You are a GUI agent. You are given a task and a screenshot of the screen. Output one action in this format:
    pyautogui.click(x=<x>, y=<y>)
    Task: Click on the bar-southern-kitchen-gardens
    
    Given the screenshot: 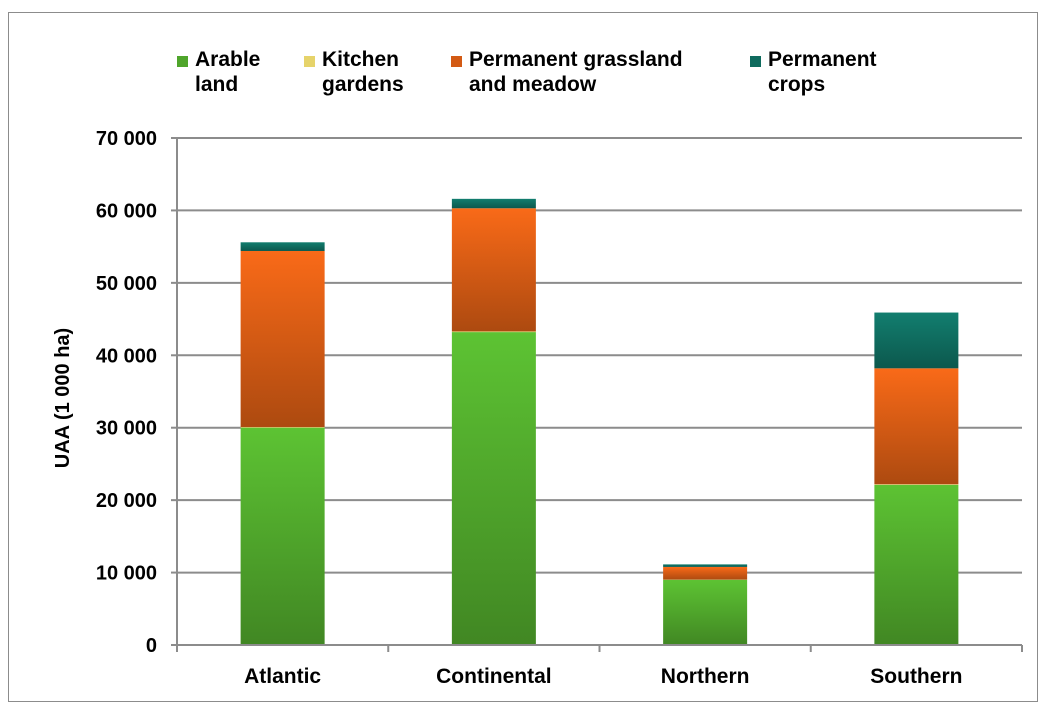 What is the action you would take?
    pyautogui.click(x=916, y=484)
    